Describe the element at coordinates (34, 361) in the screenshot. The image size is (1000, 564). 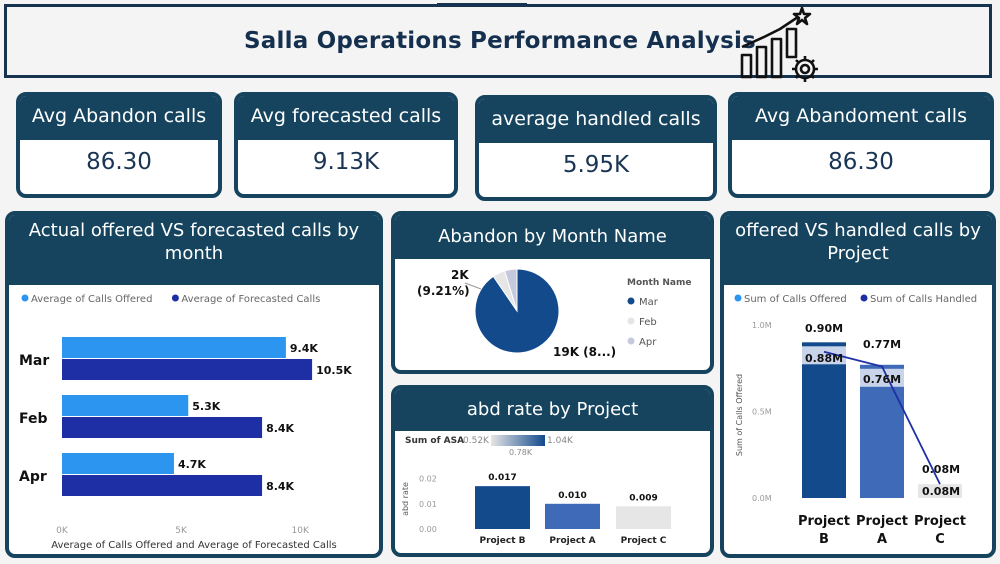
I see `category-label: Mar` at that location.